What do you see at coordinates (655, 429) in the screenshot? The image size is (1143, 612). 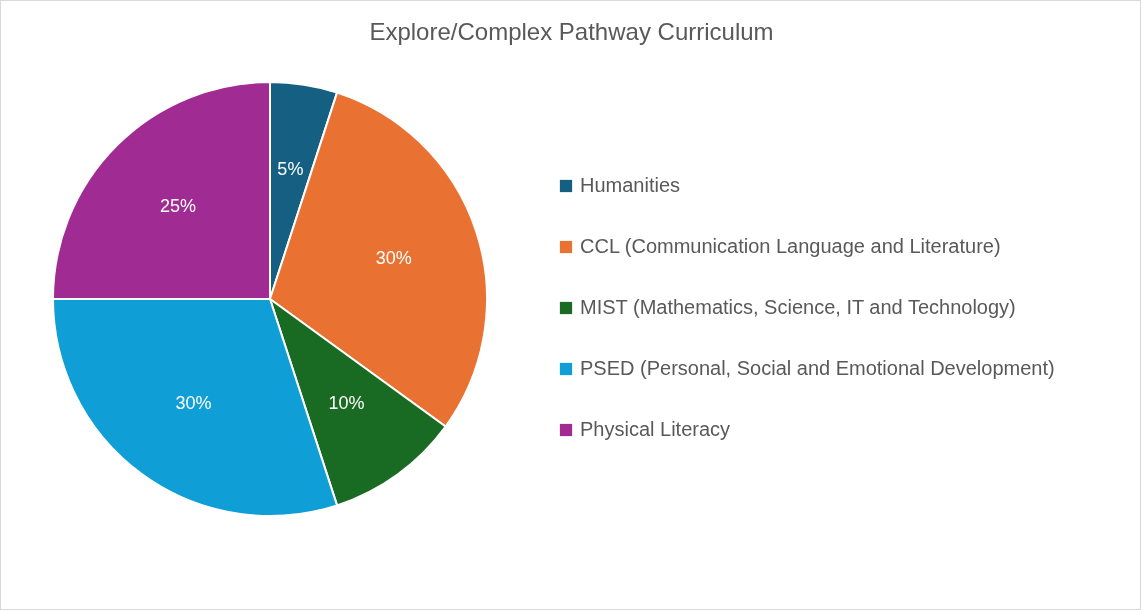 I see `legend-label: Physical Literacy` at bounding box center [655, 429].